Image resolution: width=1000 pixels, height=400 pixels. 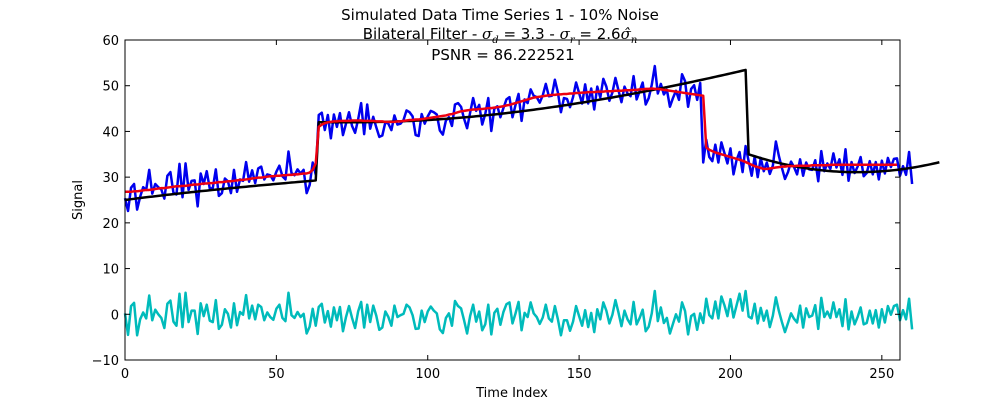 I want to click on sigma-r-value: = 2.6, so click(x=598, y=34).